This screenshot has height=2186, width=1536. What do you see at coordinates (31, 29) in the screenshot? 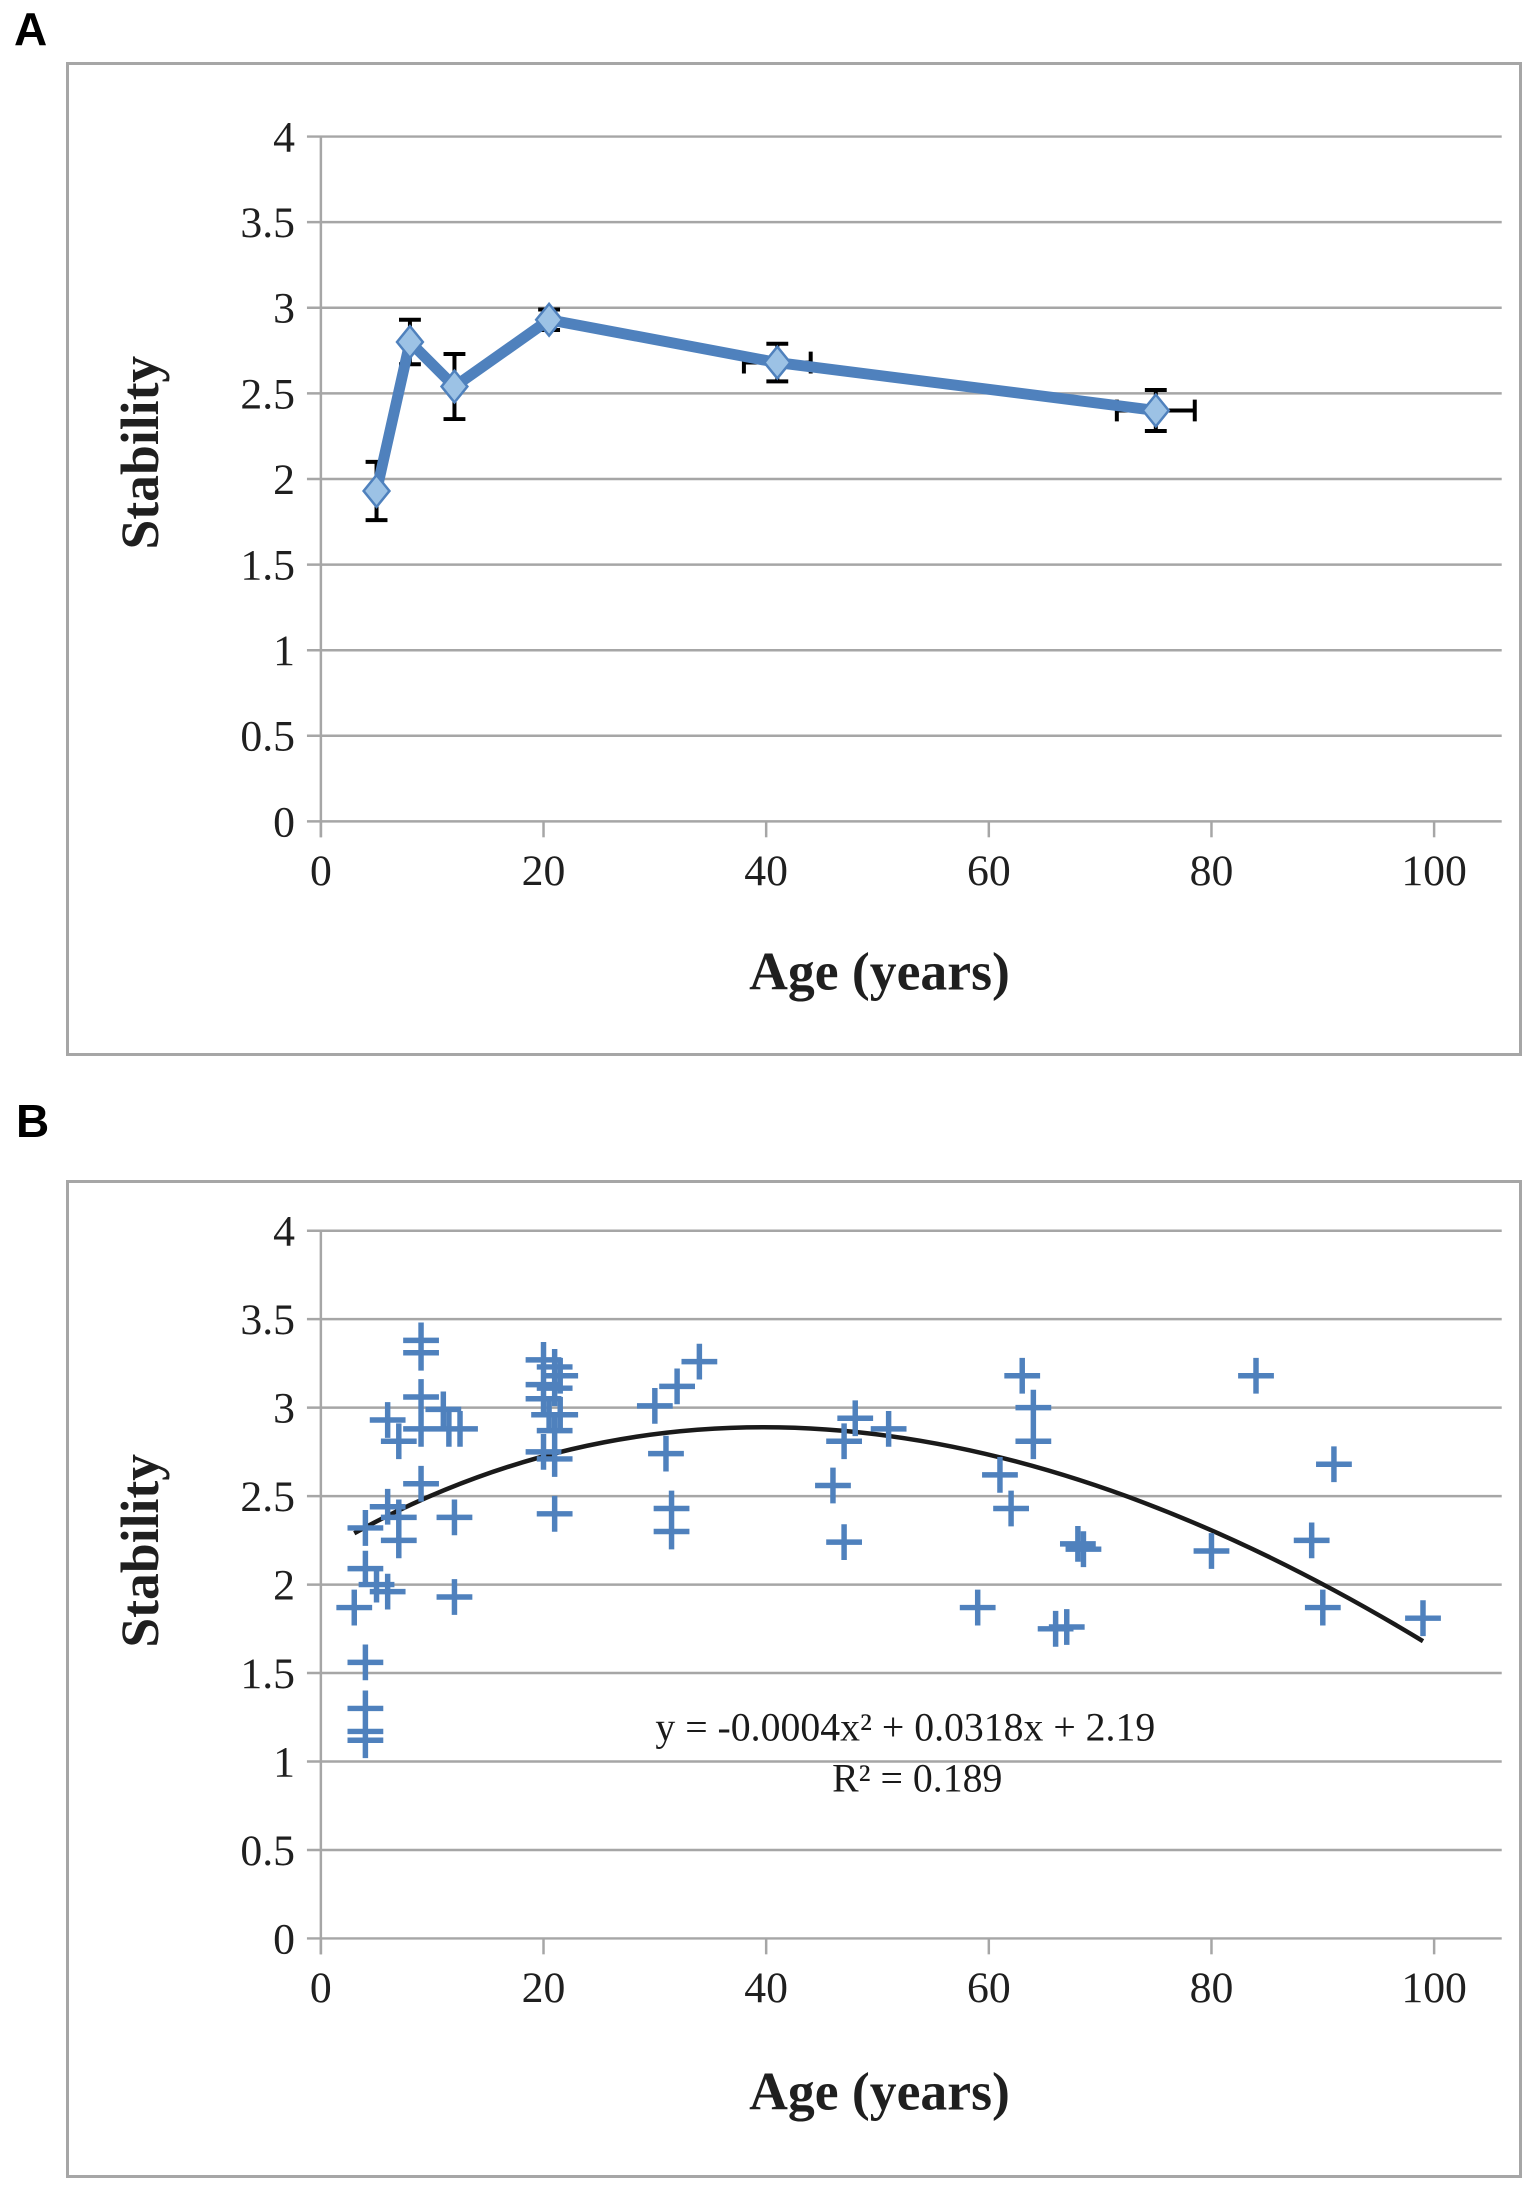
I see `panel-a-label: A` at bounding box center [31, 29].